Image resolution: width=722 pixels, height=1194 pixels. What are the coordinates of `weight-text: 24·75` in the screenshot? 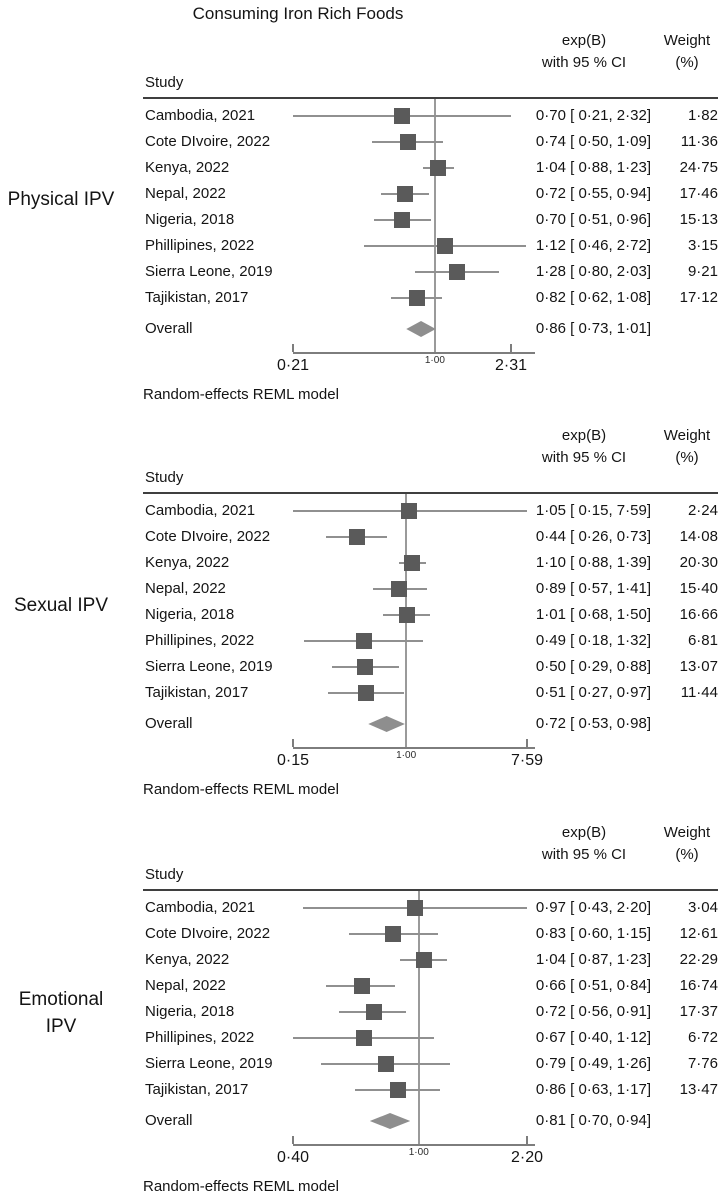 It's located at (698, 167).